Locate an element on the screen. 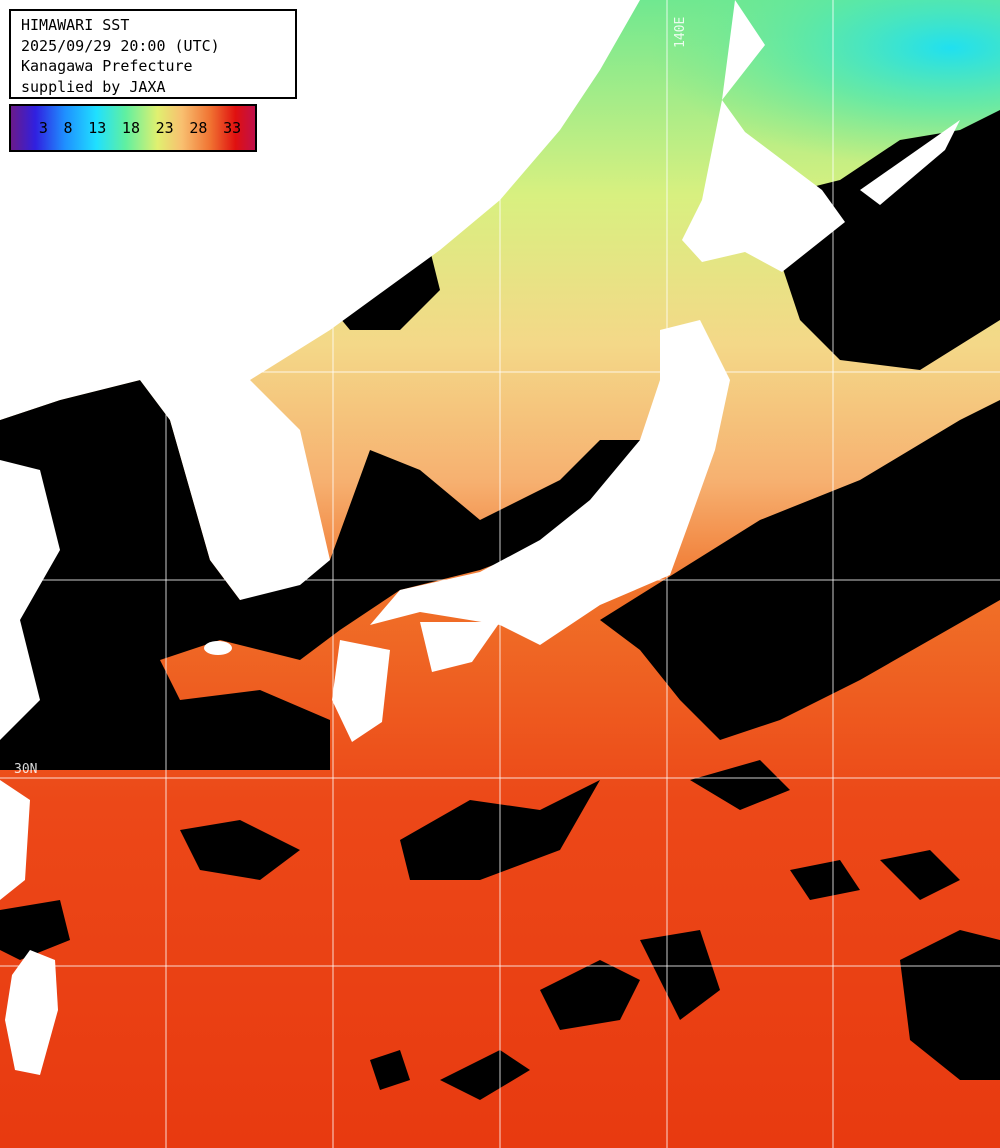 The width and height of the screenshot is (1000, 1148). colorbar-tick-label: 18 is located at coordinates (130, 128).